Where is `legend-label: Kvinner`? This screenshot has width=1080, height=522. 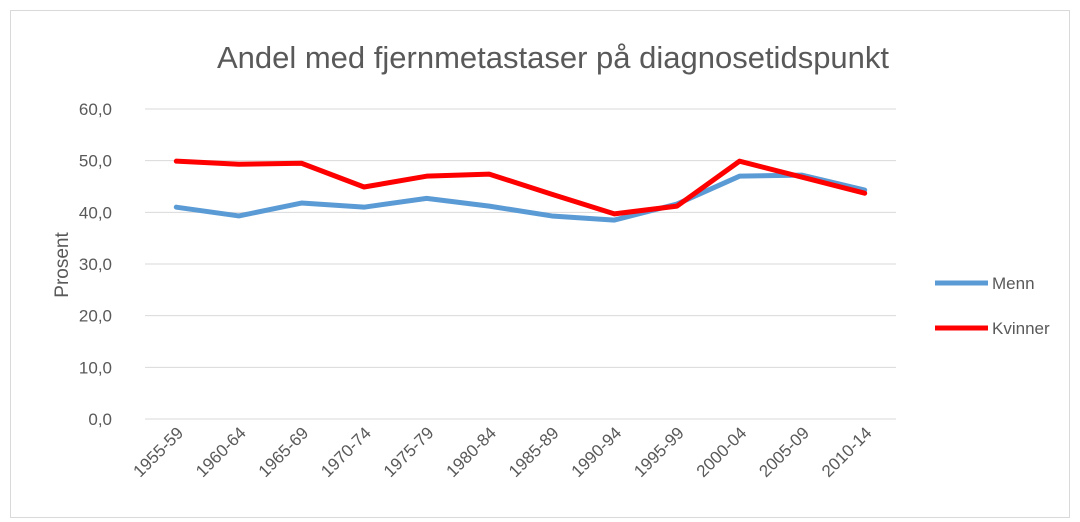 legend-label: Kvinner is located at coordinates (1021, 328).